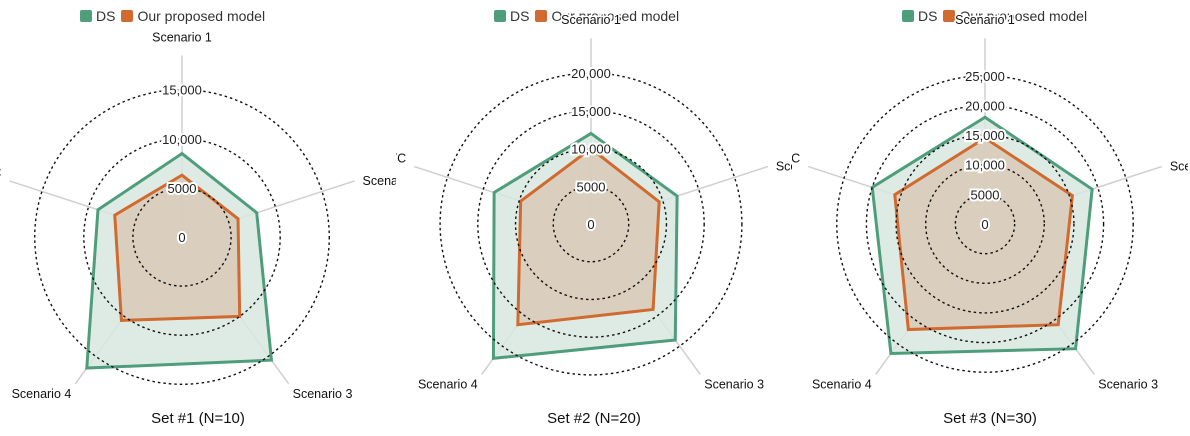 This screenshot has height=436, width=1190. I want to click on tick-label: 25,000, so click(985, 76).